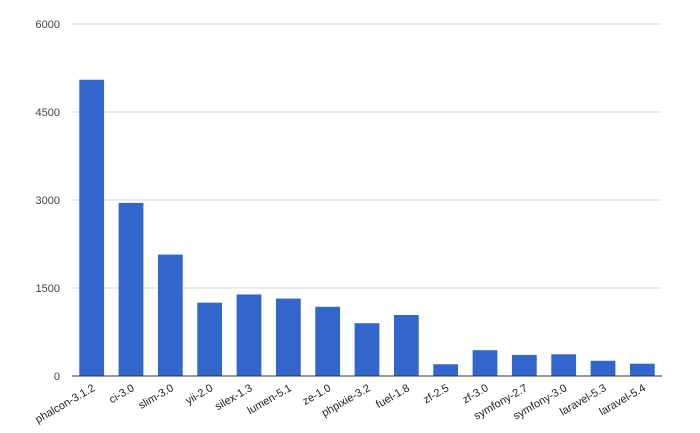  I want to click on bar-phpixie-3.2, so click(367, 349).